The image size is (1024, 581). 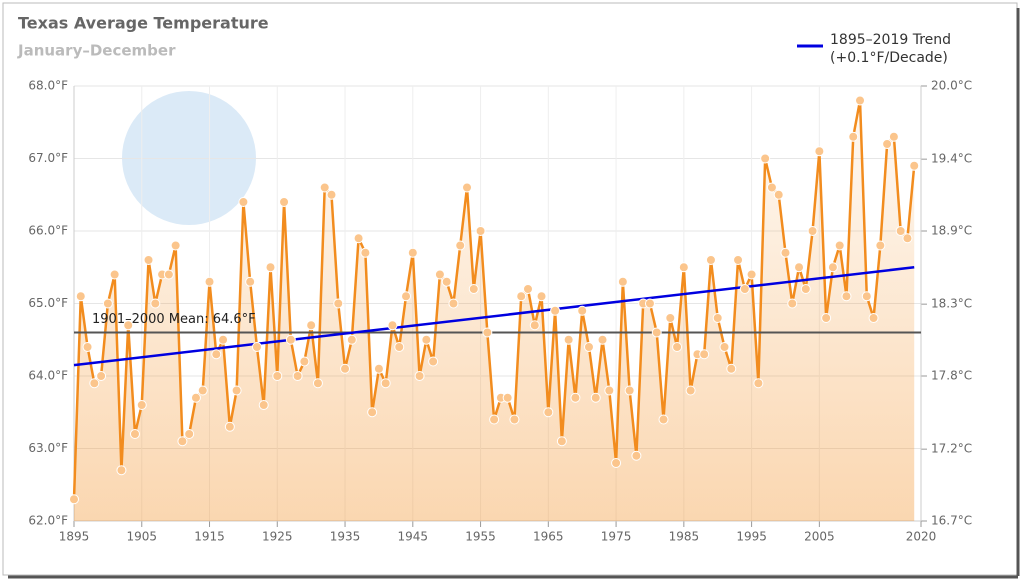 I want to click on y2-tick-label: 17.8°C, so click(x=951, y=376).